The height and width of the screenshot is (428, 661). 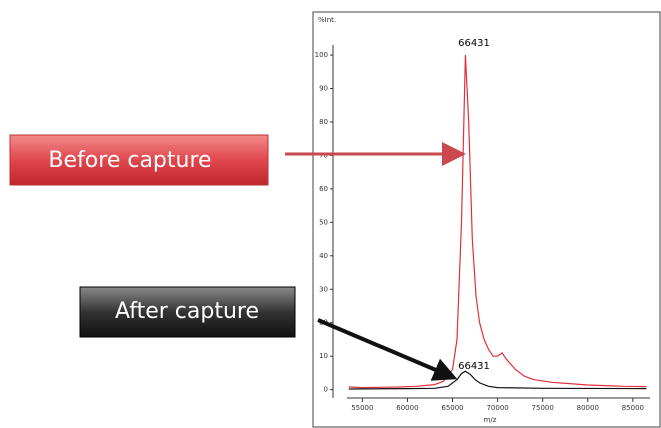 I want to click on x-tick-label: 70000, so click(x=497, y=408).